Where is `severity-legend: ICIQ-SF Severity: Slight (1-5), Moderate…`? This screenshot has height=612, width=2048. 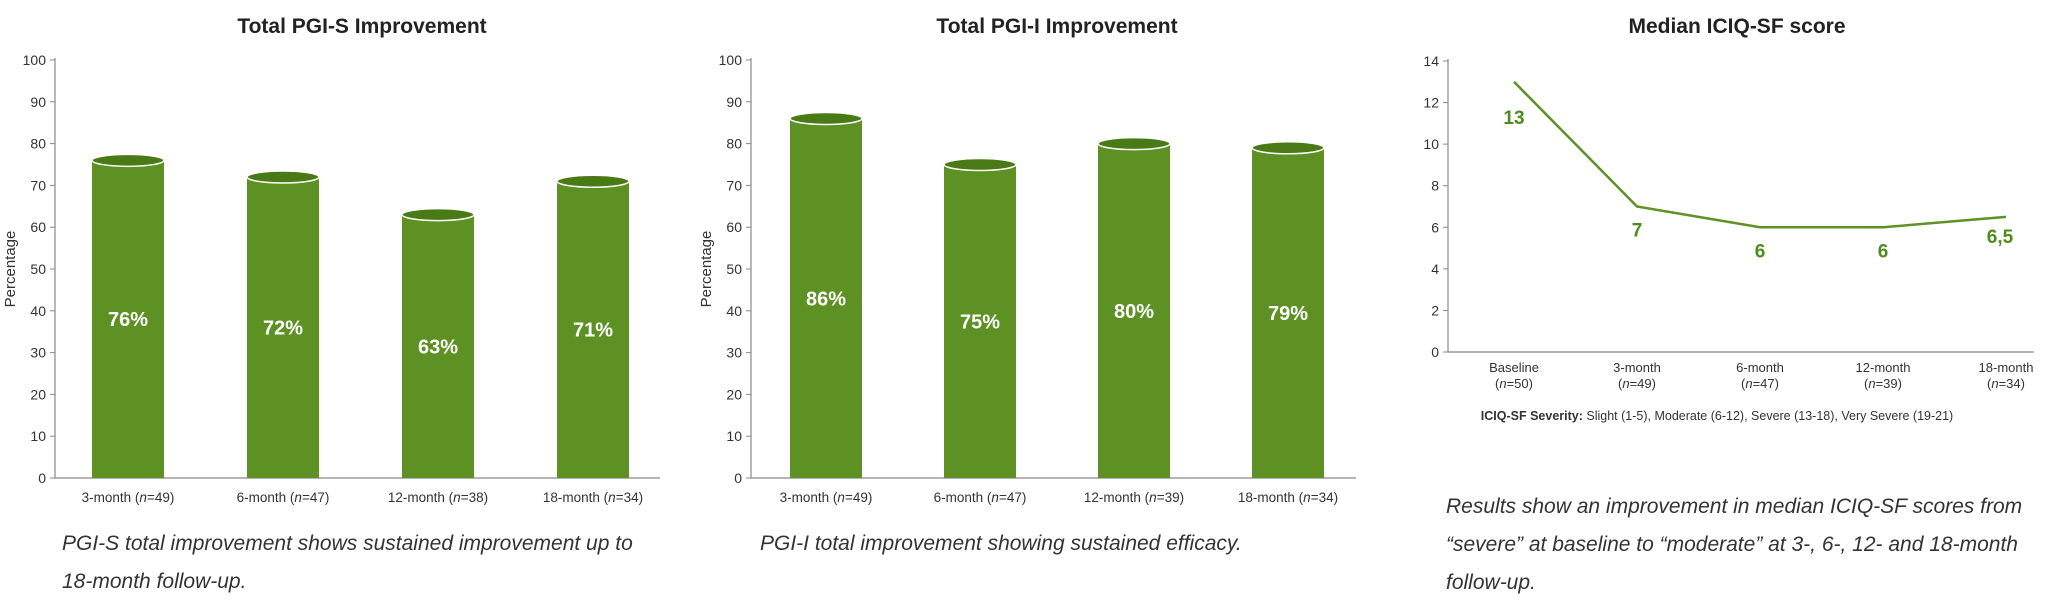
severity-legend: ICIQ-SF Severity: Slight (1-5), Moderate… is located at coordinates (1717, 416).